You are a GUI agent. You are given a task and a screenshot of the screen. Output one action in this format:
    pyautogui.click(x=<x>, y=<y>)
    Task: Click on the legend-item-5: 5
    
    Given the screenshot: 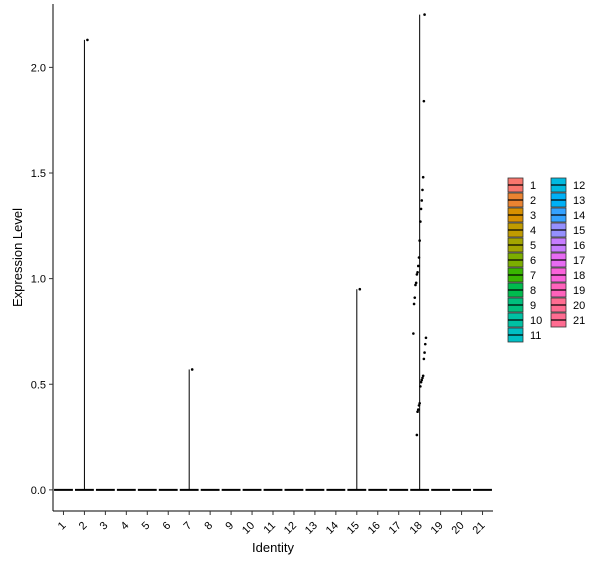 What is the action you would take?
    pyautogui.click(x=521, y=245)
    